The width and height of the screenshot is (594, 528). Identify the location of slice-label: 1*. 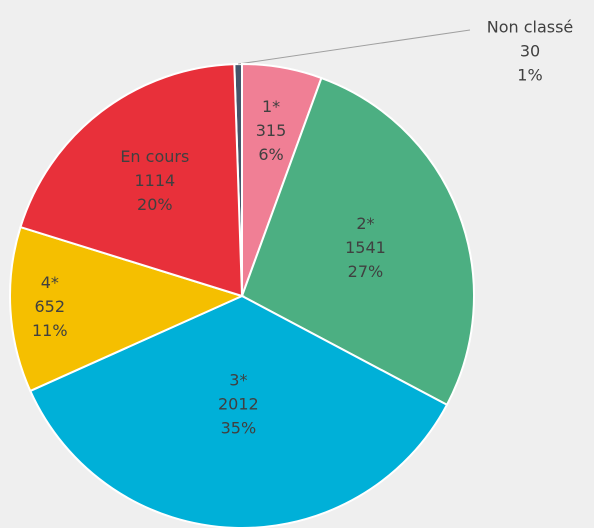
(271, 106).